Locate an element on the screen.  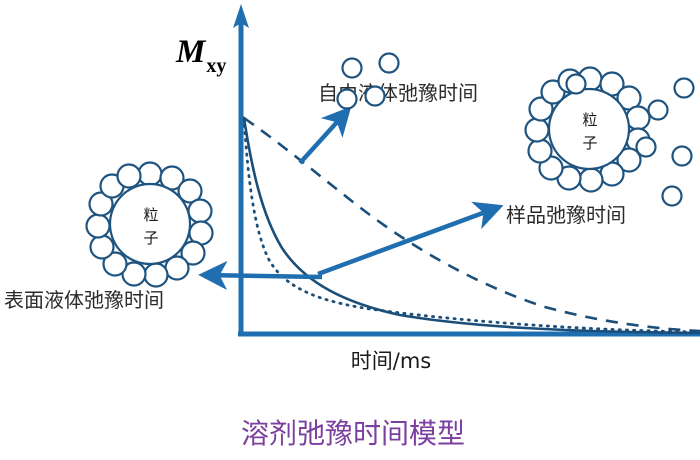
particle-right-label-line1: 粒 is located at coordinates (589, 120).